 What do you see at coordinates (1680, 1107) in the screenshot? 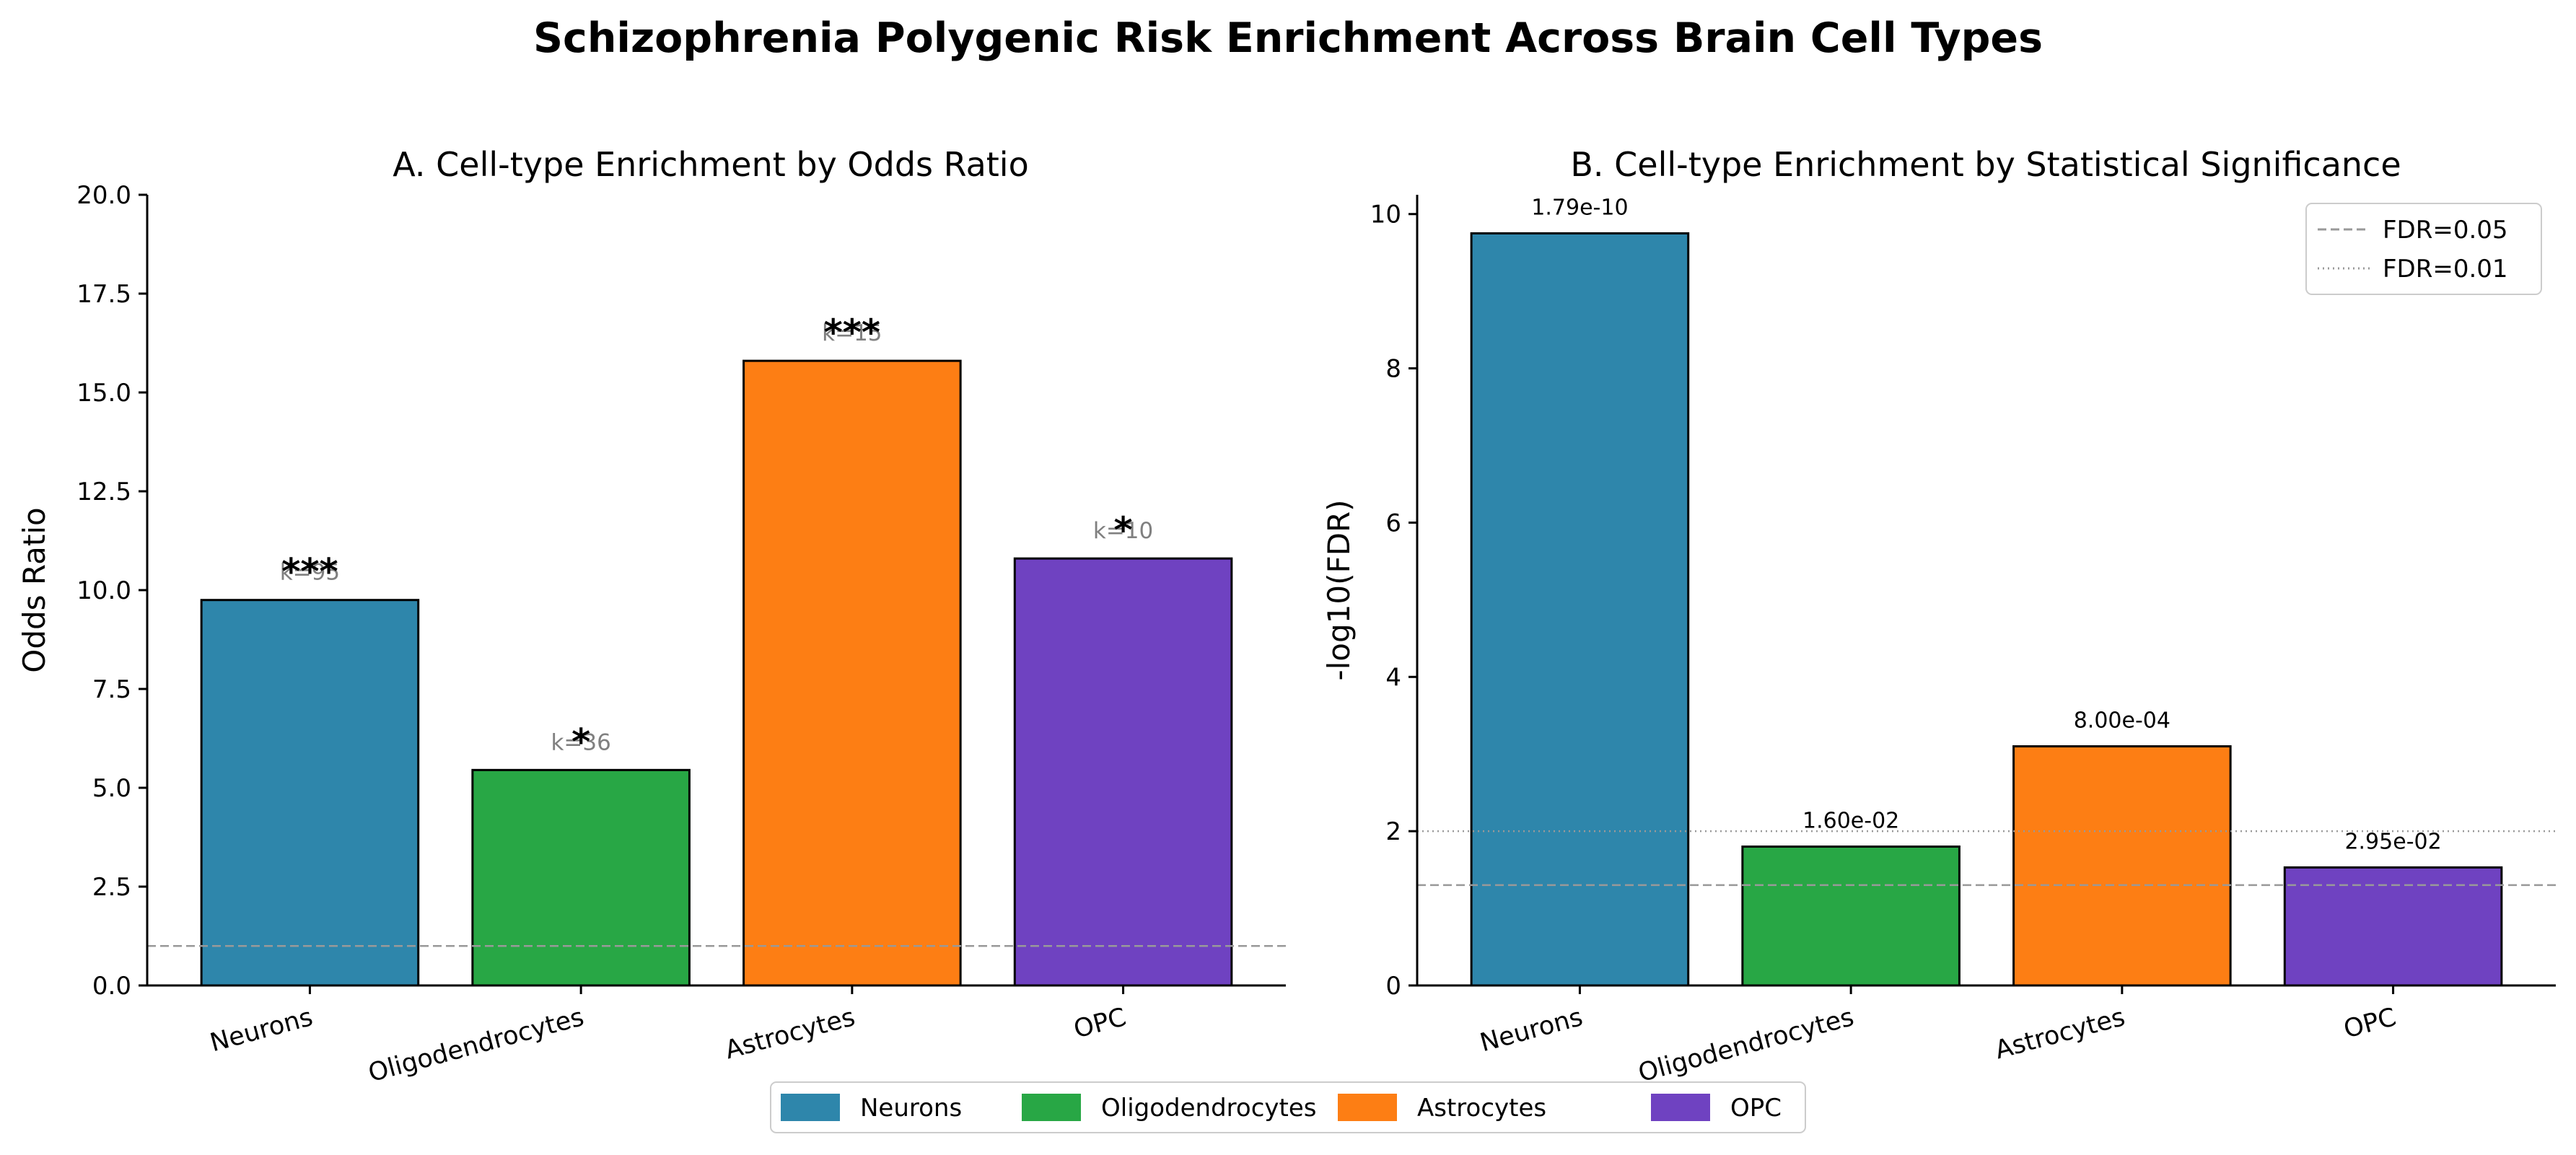
I see `legend-swatch-opc` at bounding box center [1680, 1107].